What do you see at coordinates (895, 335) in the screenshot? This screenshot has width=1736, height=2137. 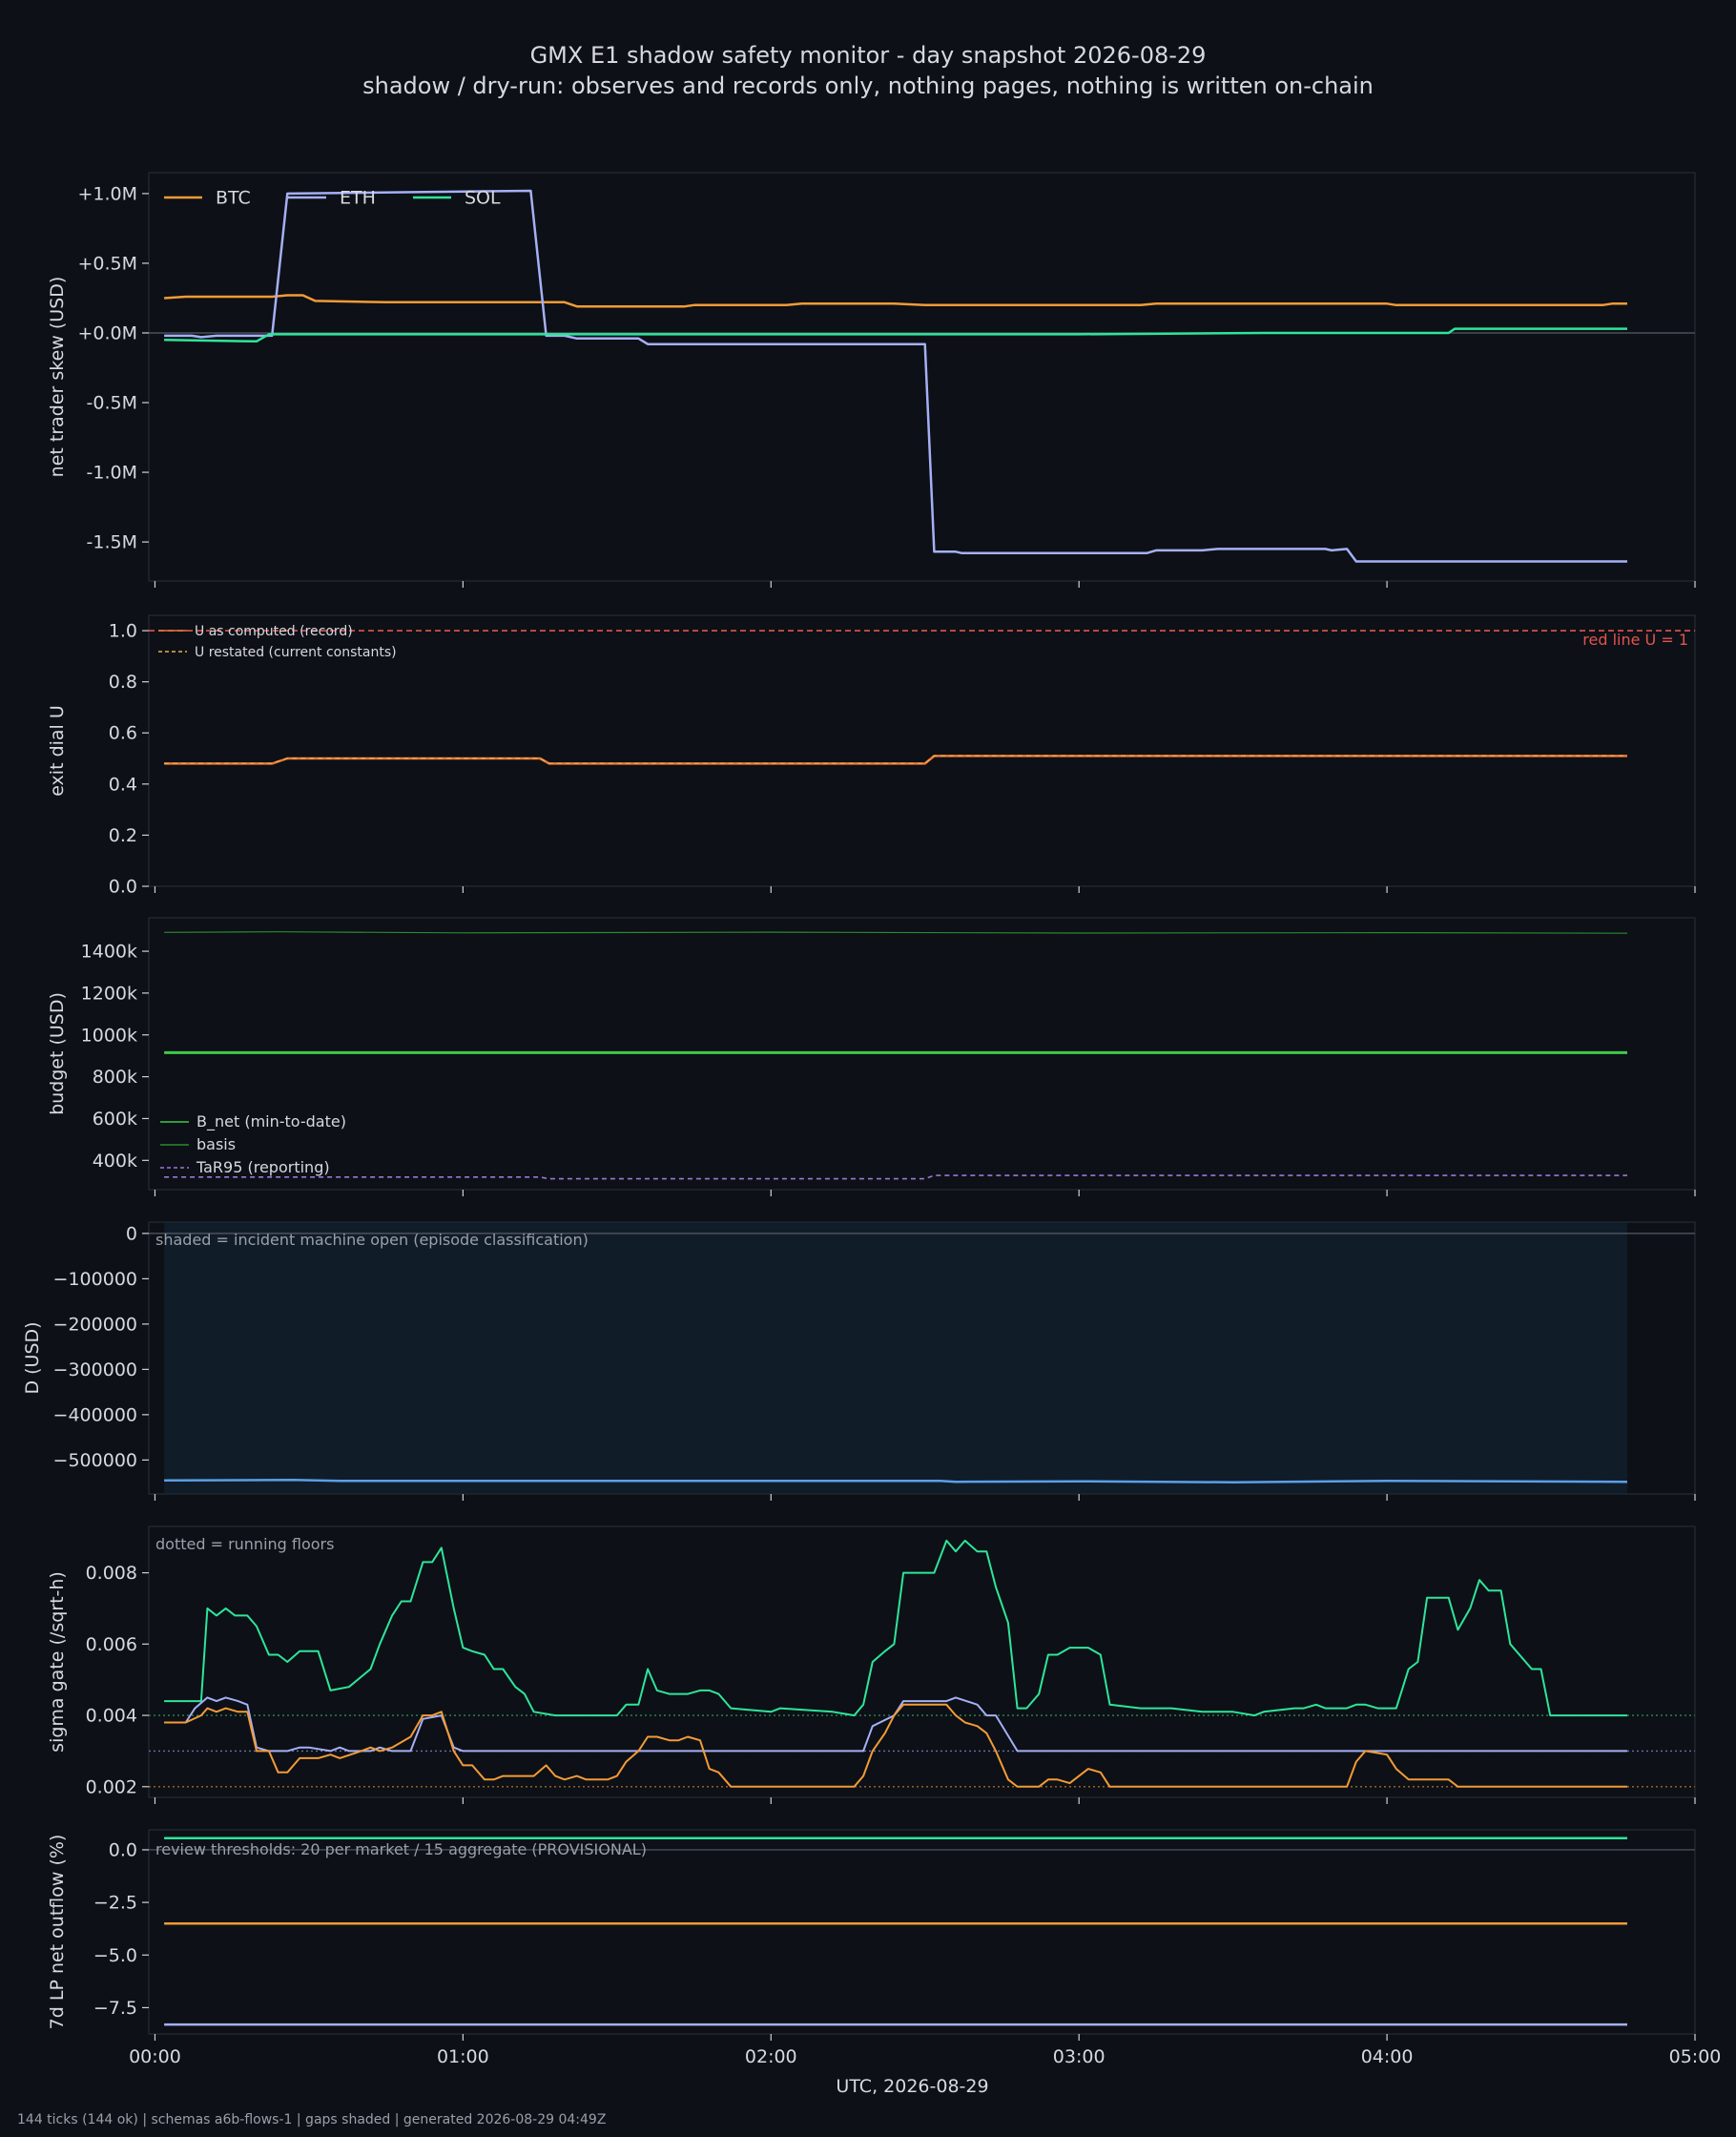 I see `series-sol` at bounding box center [895, 335].